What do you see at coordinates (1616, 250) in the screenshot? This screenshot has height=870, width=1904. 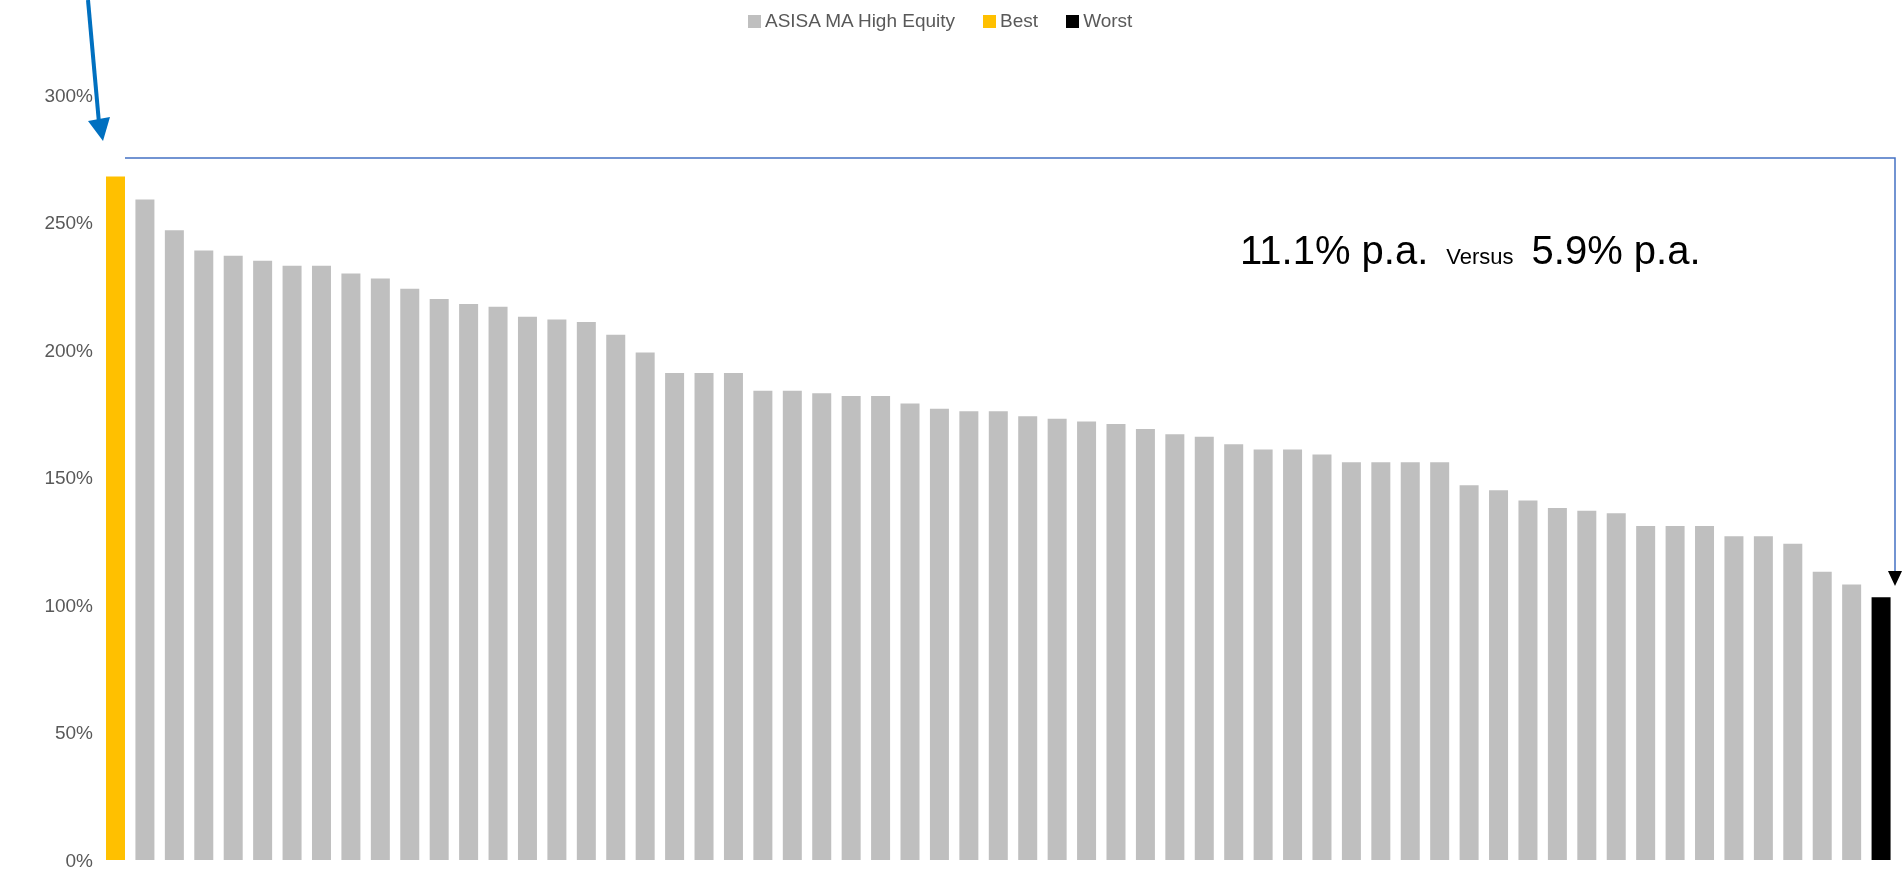 I see `annotation: 5.9% p.a.` at bounding box center [1616, 250].